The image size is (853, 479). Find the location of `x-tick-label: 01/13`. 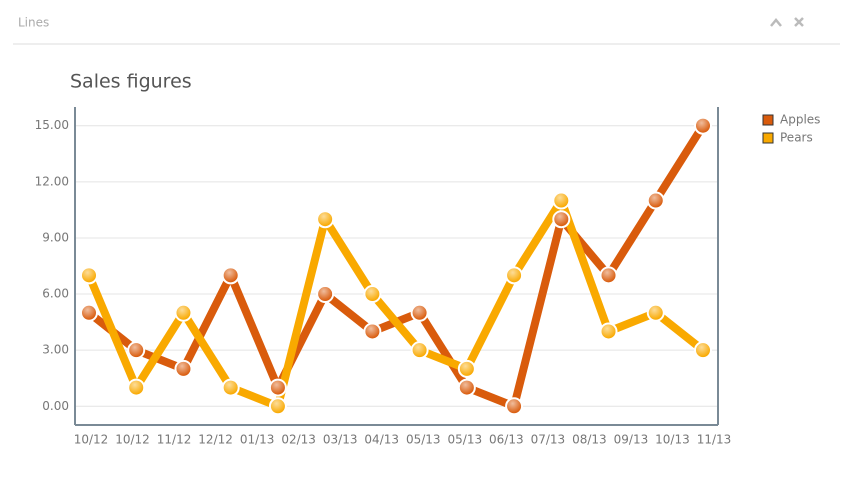

x-tick-label: 01/13 is located at coordinates (257, 440).